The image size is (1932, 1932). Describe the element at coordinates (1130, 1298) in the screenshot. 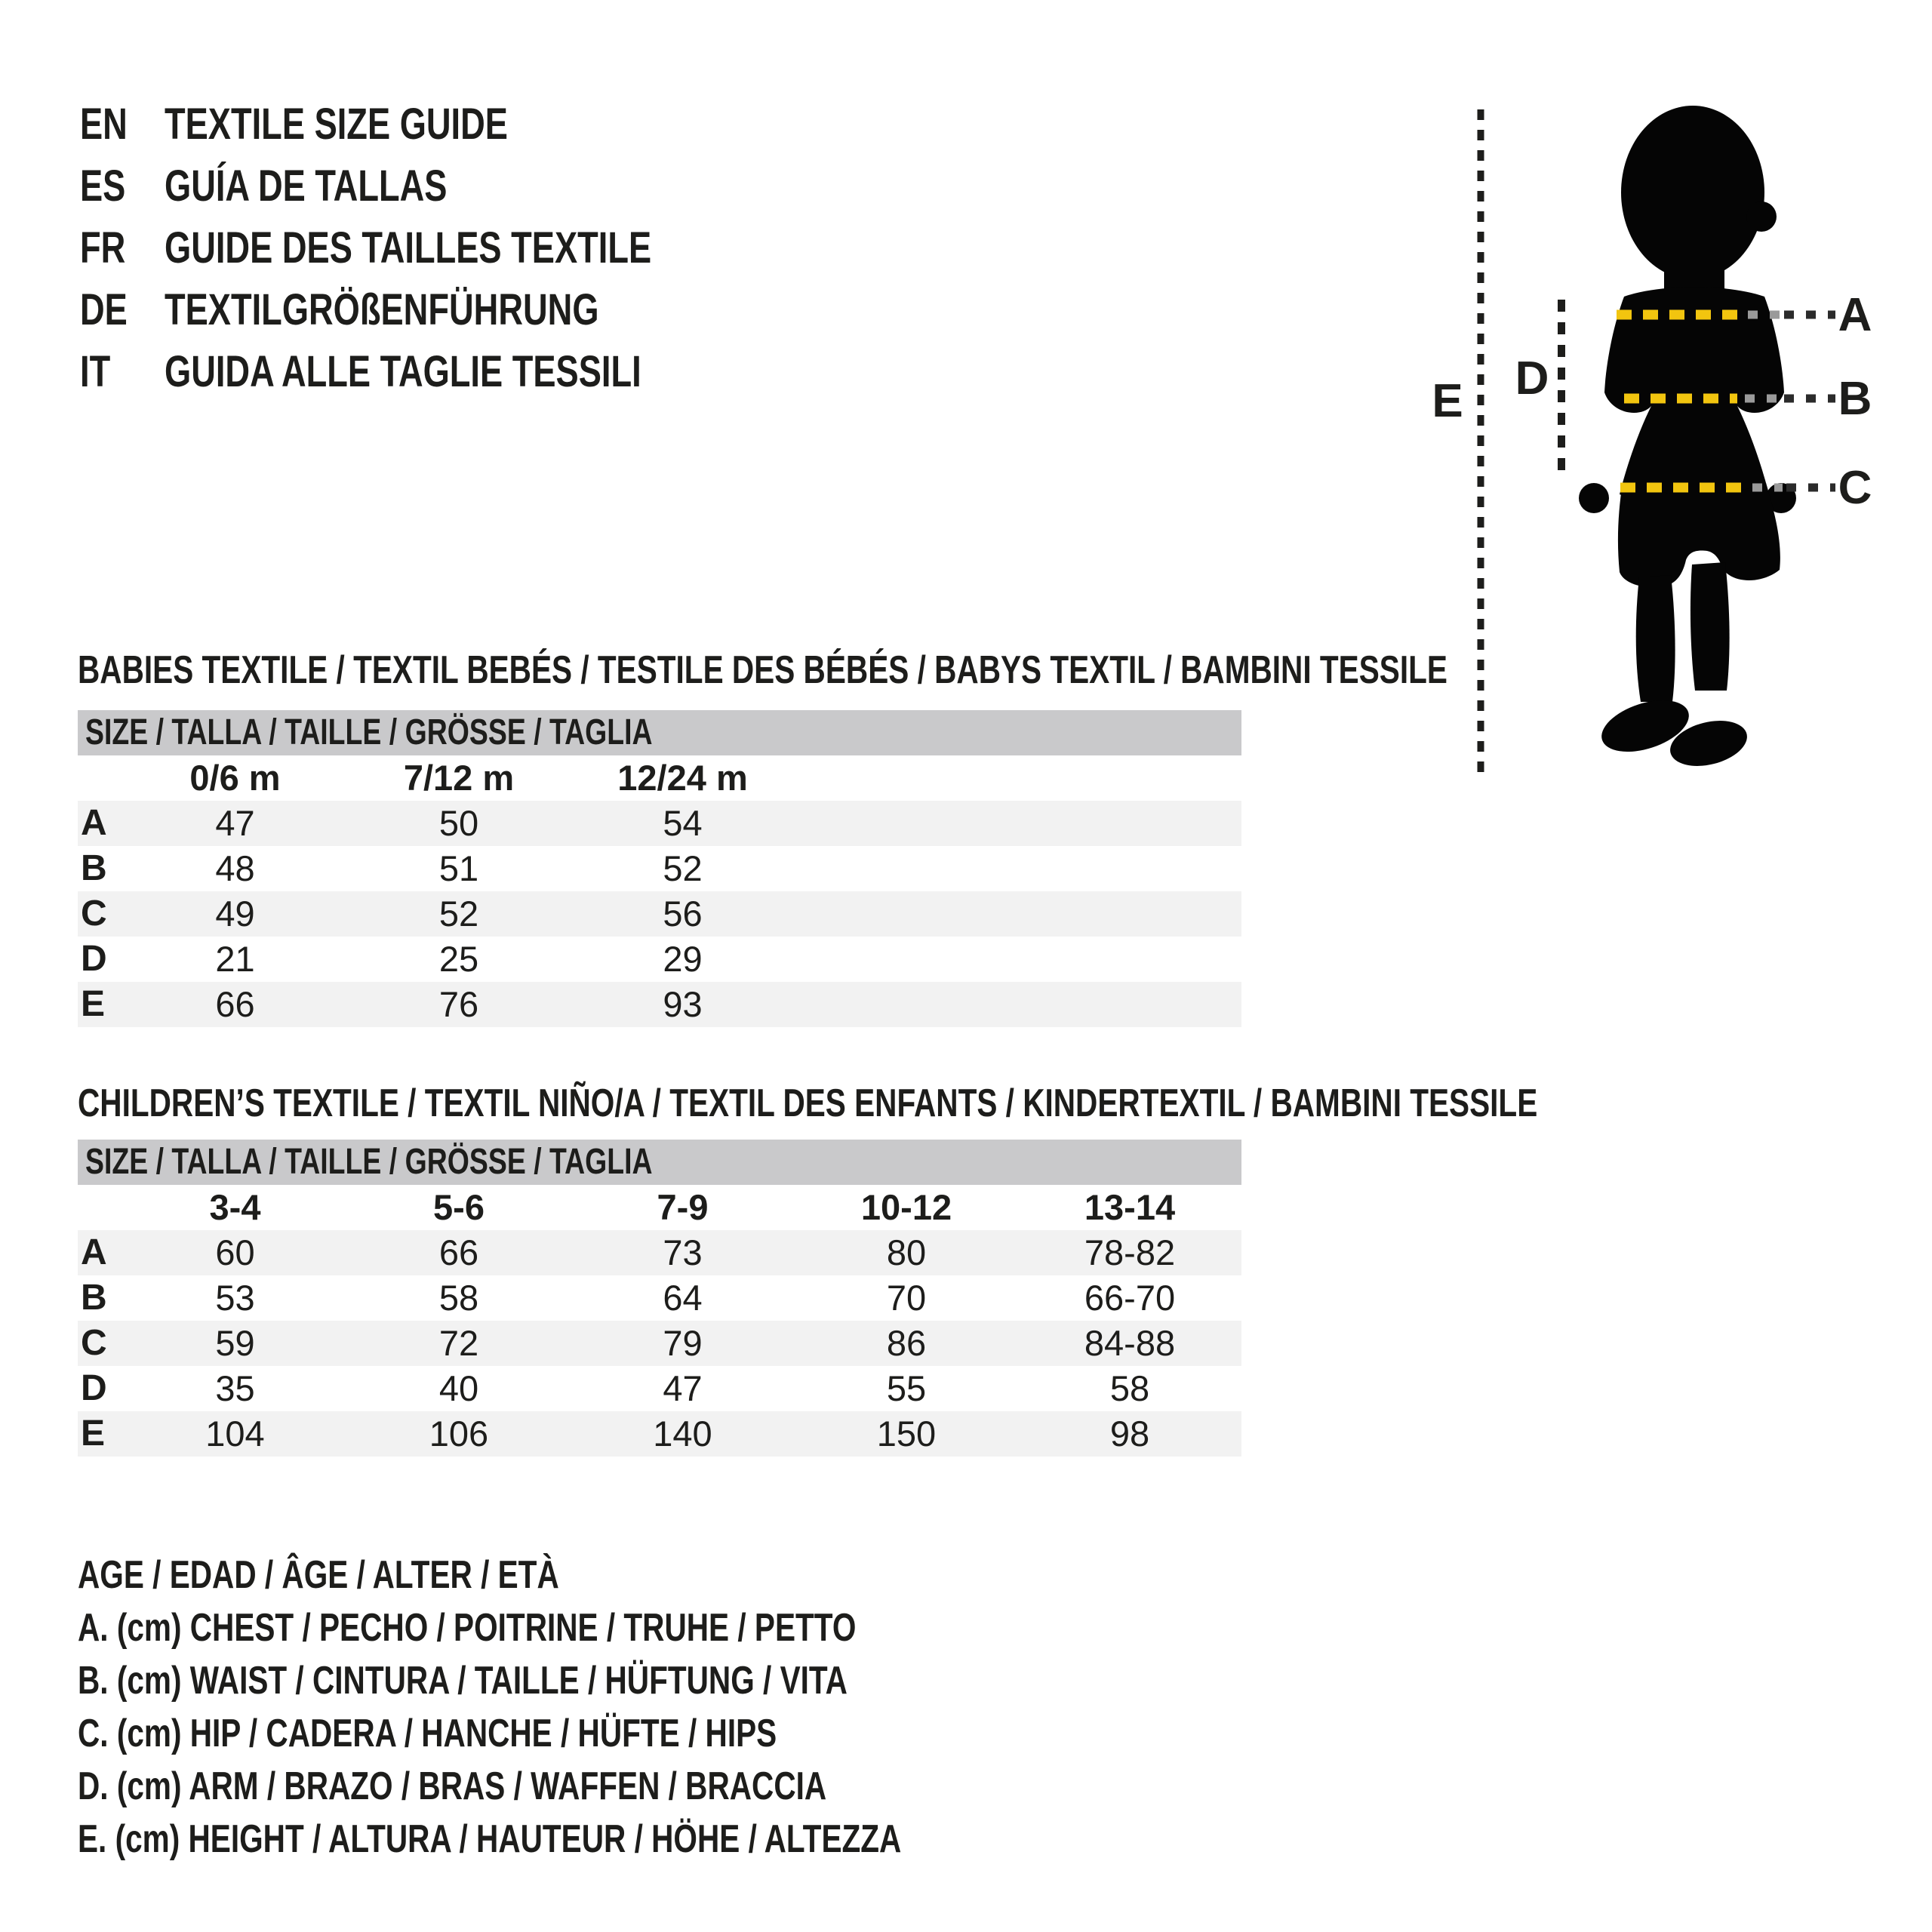

I see `table-value: 66-70` at that location.